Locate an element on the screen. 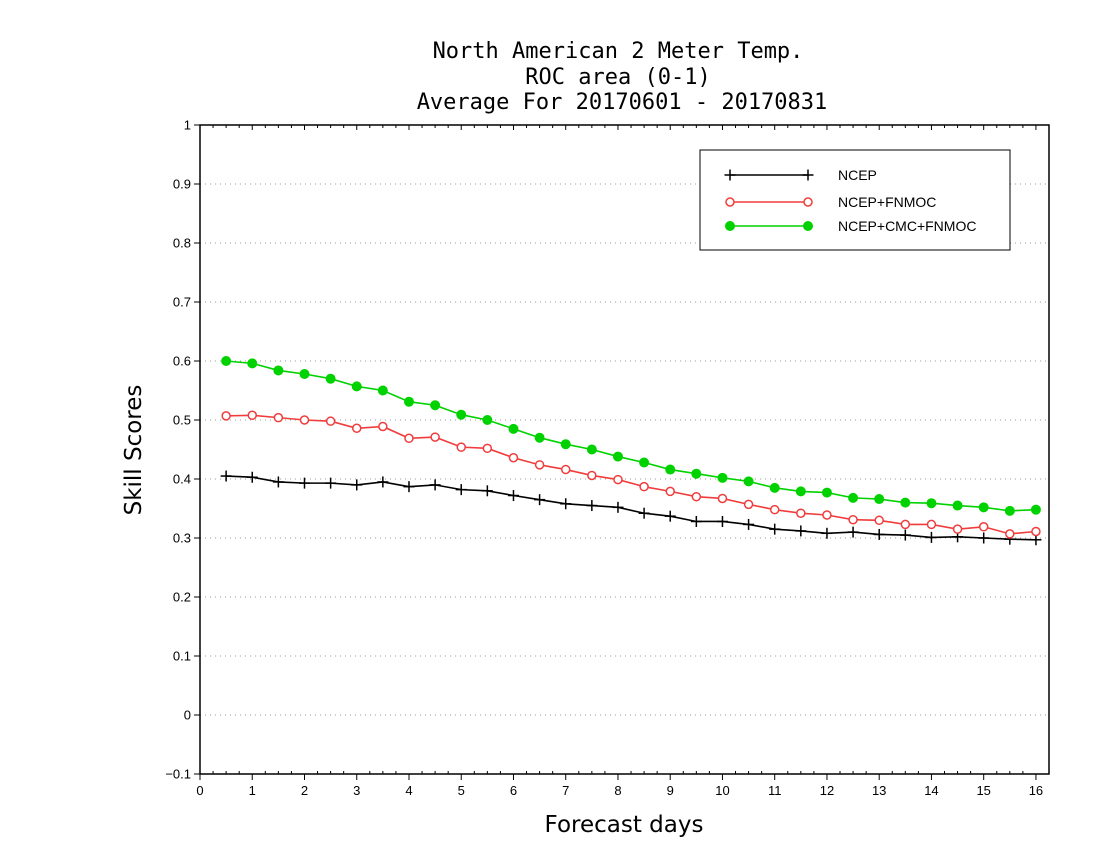  x-tick-label: 11 is located at coordinates (775, 790).